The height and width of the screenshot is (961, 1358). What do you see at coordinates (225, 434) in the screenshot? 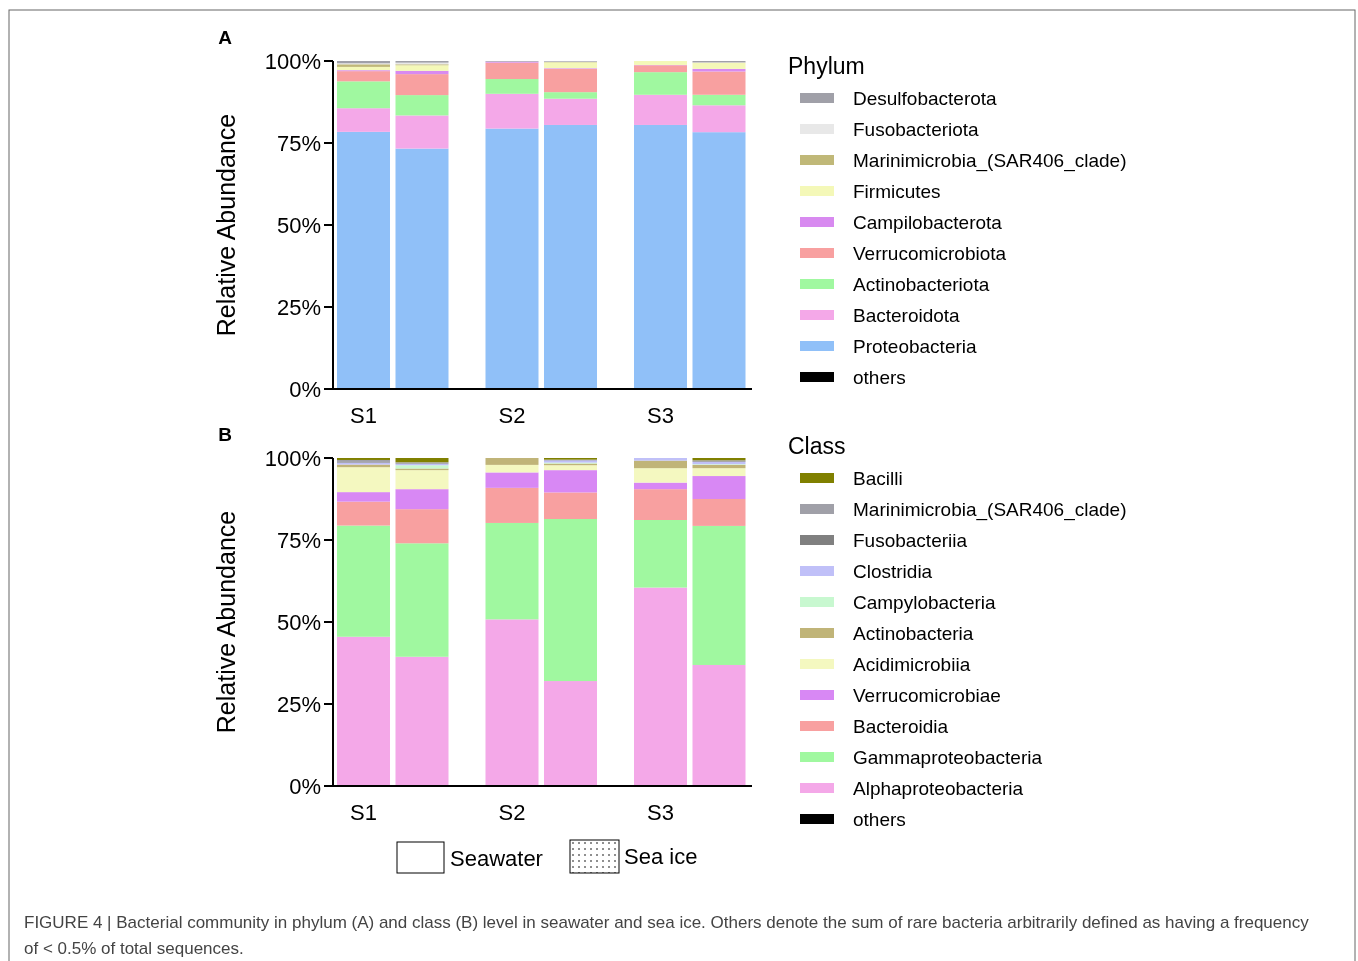
I see `chart-title: B` at bounding box center [225, 434].